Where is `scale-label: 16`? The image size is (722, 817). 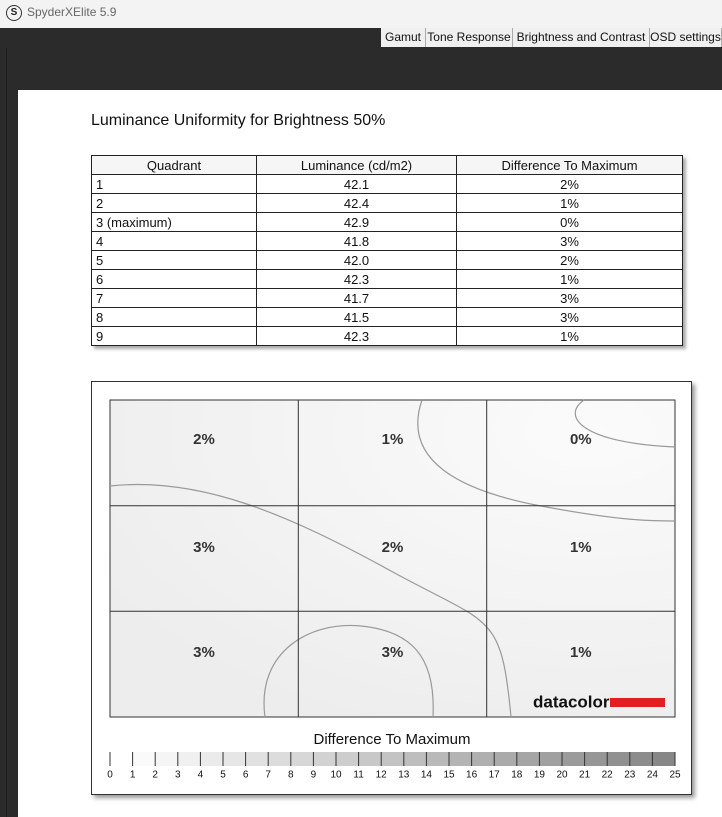 scale-label: 16 is located at coordinates (472, 775).